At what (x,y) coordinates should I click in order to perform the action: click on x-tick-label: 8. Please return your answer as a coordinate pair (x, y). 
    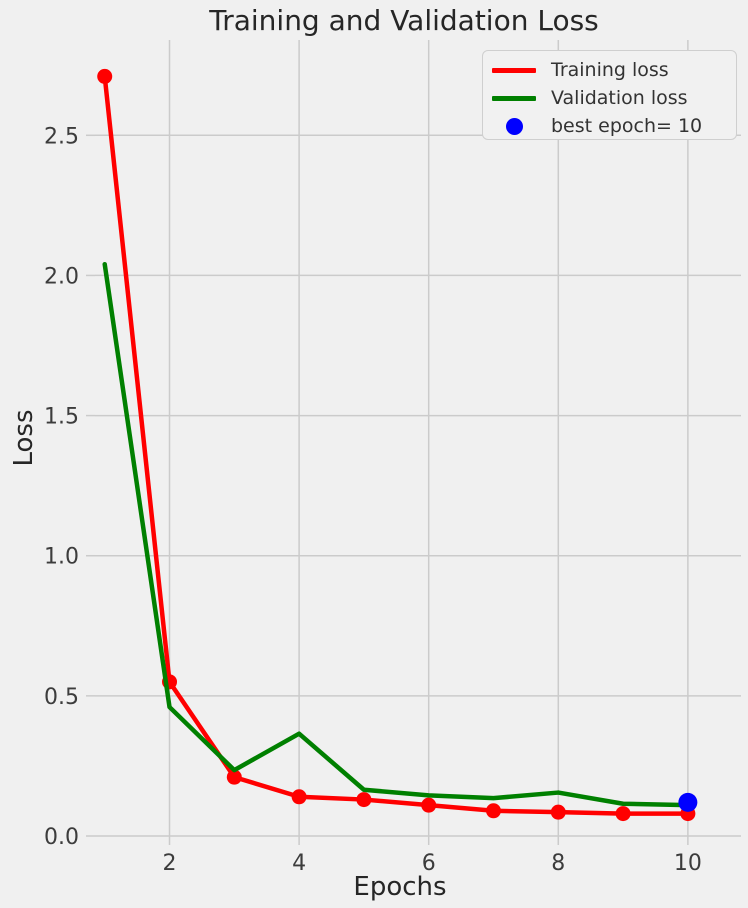
    Looking at the image, I should click on (558, 863).